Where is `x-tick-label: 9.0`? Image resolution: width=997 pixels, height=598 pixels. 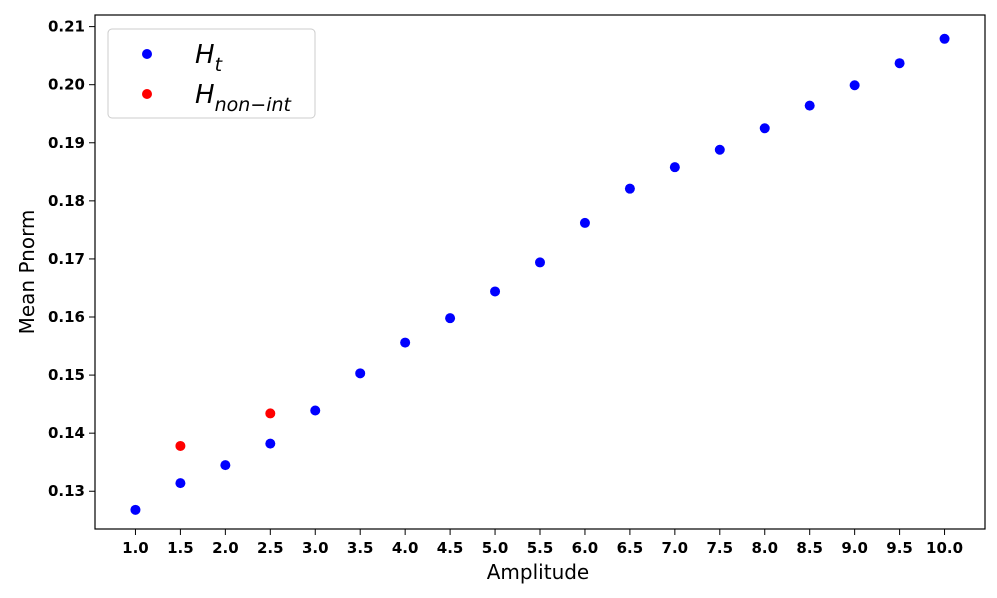 x-tick-label: 9.0 is located at coordinates (854, 548).